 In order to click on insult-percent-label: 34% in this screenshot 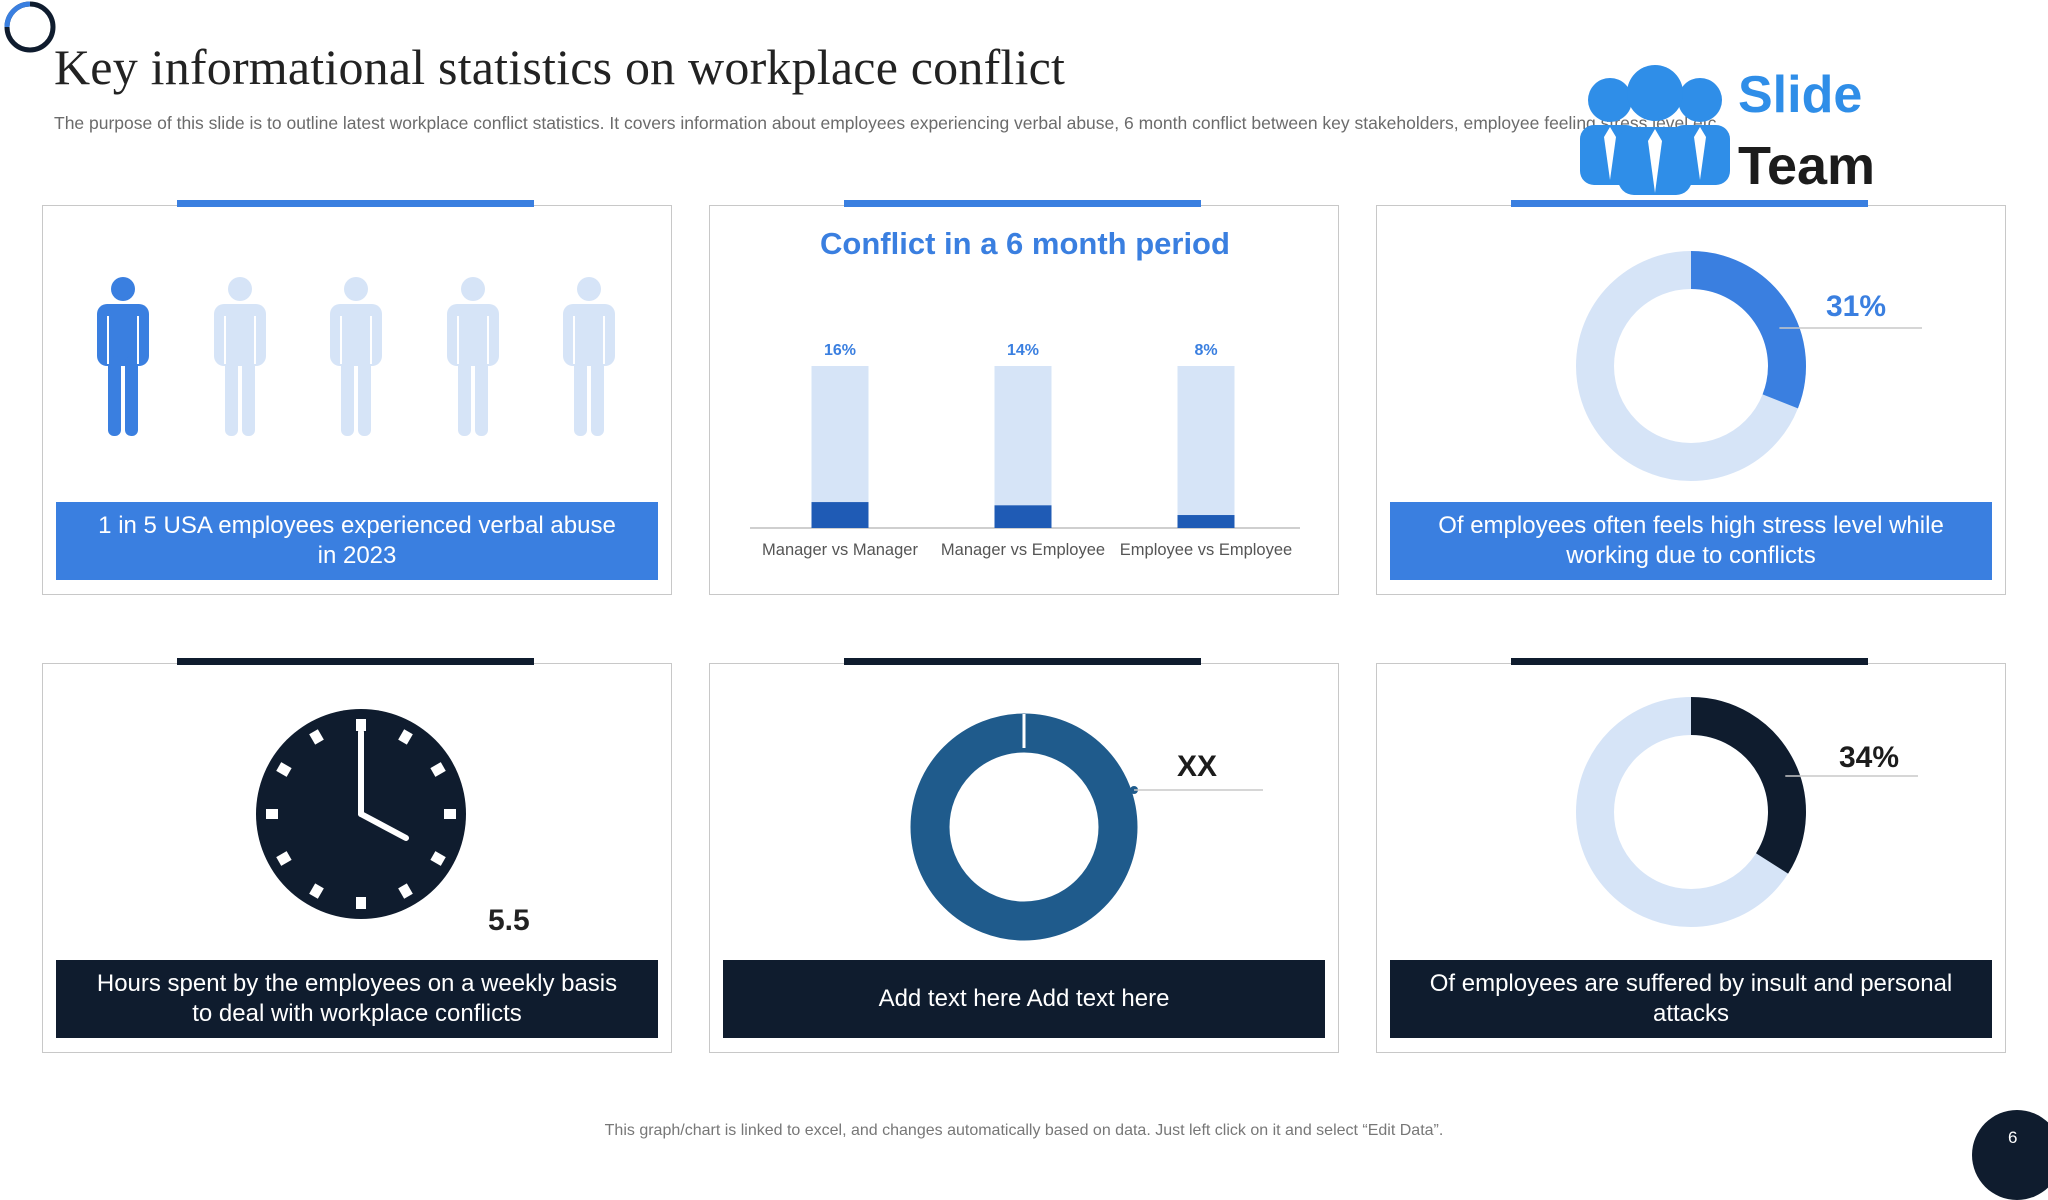, I will do `click(1869, 757)`.